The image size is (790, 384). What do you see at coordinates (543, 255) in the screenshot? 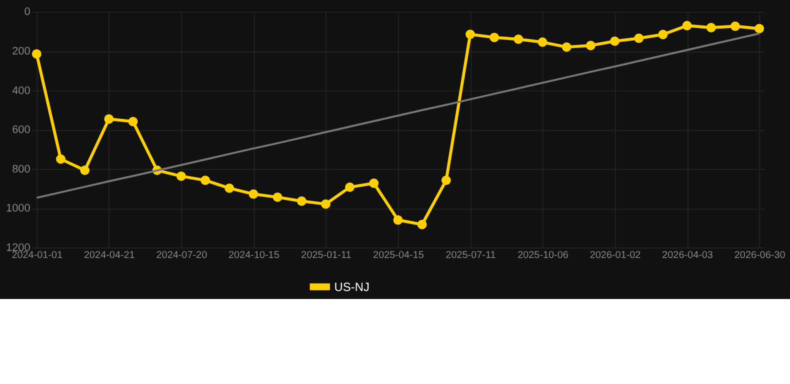
I see `x-tick-label: 2025-10-06` at bounding box center [543, 255].